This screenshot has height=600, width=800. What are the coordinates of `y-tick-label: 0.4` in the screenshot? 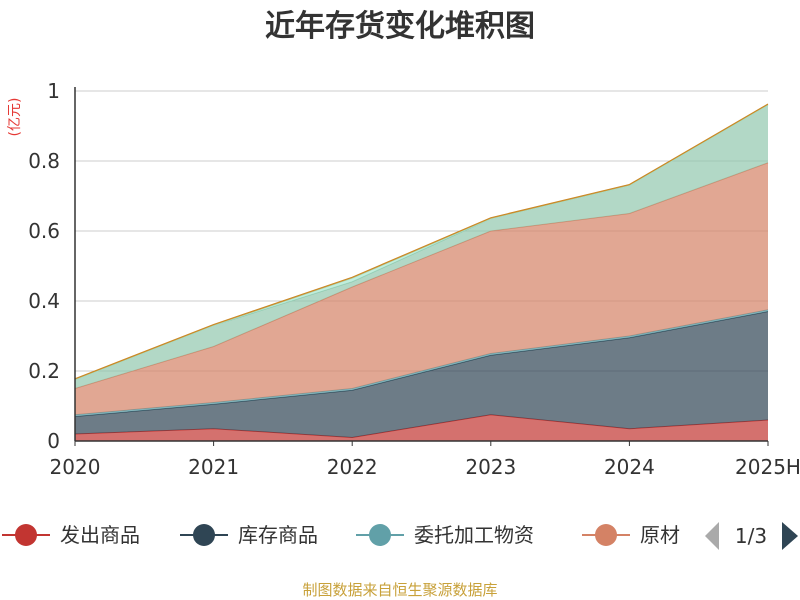 It's located at (44, 301).